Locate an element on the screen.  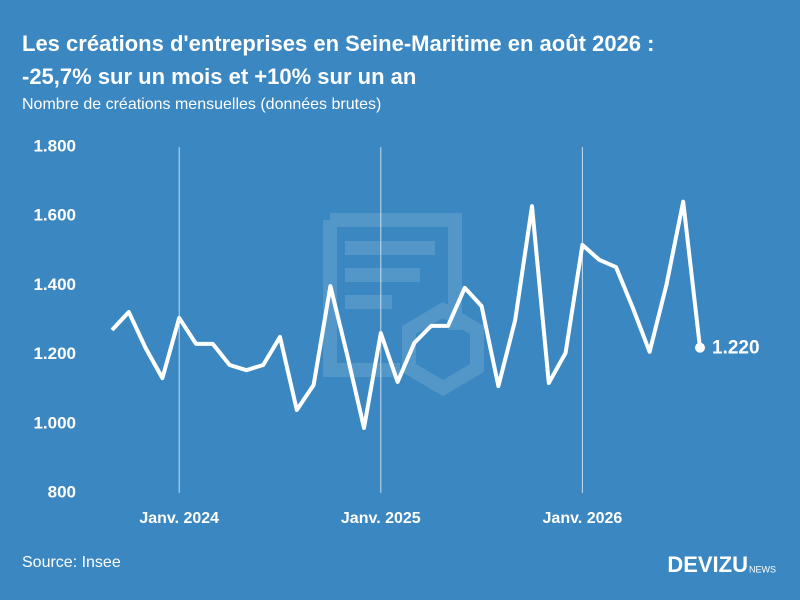
source: Source: Insee is located at coordinates (71, 562).